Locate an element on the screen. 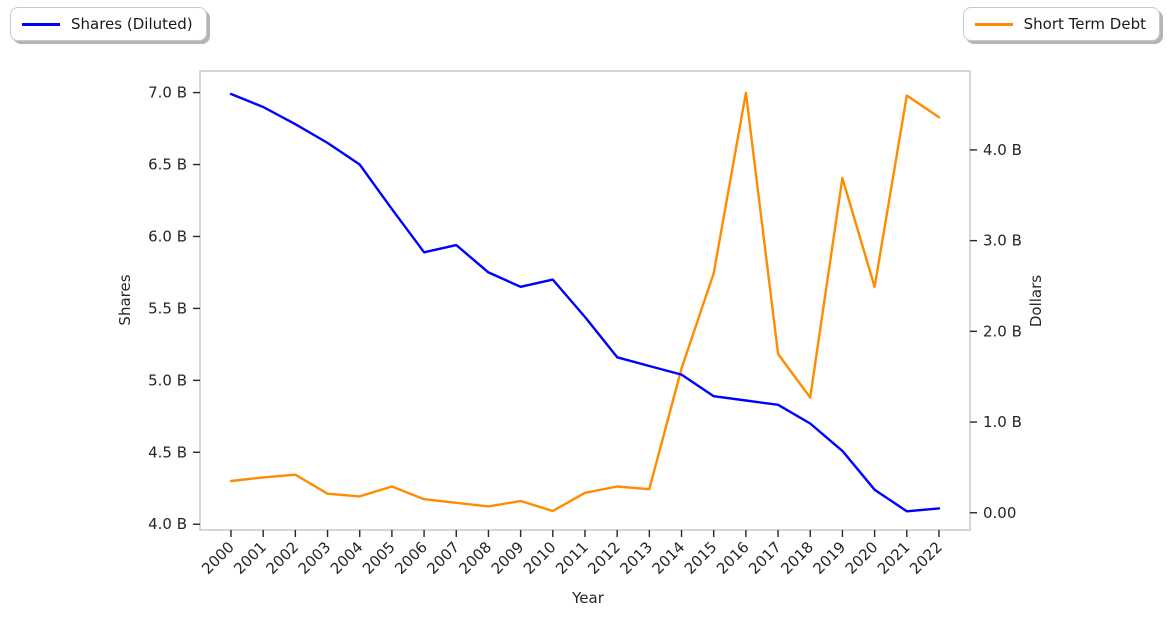  y-tick-label-left: 5.5 B is located at coordinates (167, 308).